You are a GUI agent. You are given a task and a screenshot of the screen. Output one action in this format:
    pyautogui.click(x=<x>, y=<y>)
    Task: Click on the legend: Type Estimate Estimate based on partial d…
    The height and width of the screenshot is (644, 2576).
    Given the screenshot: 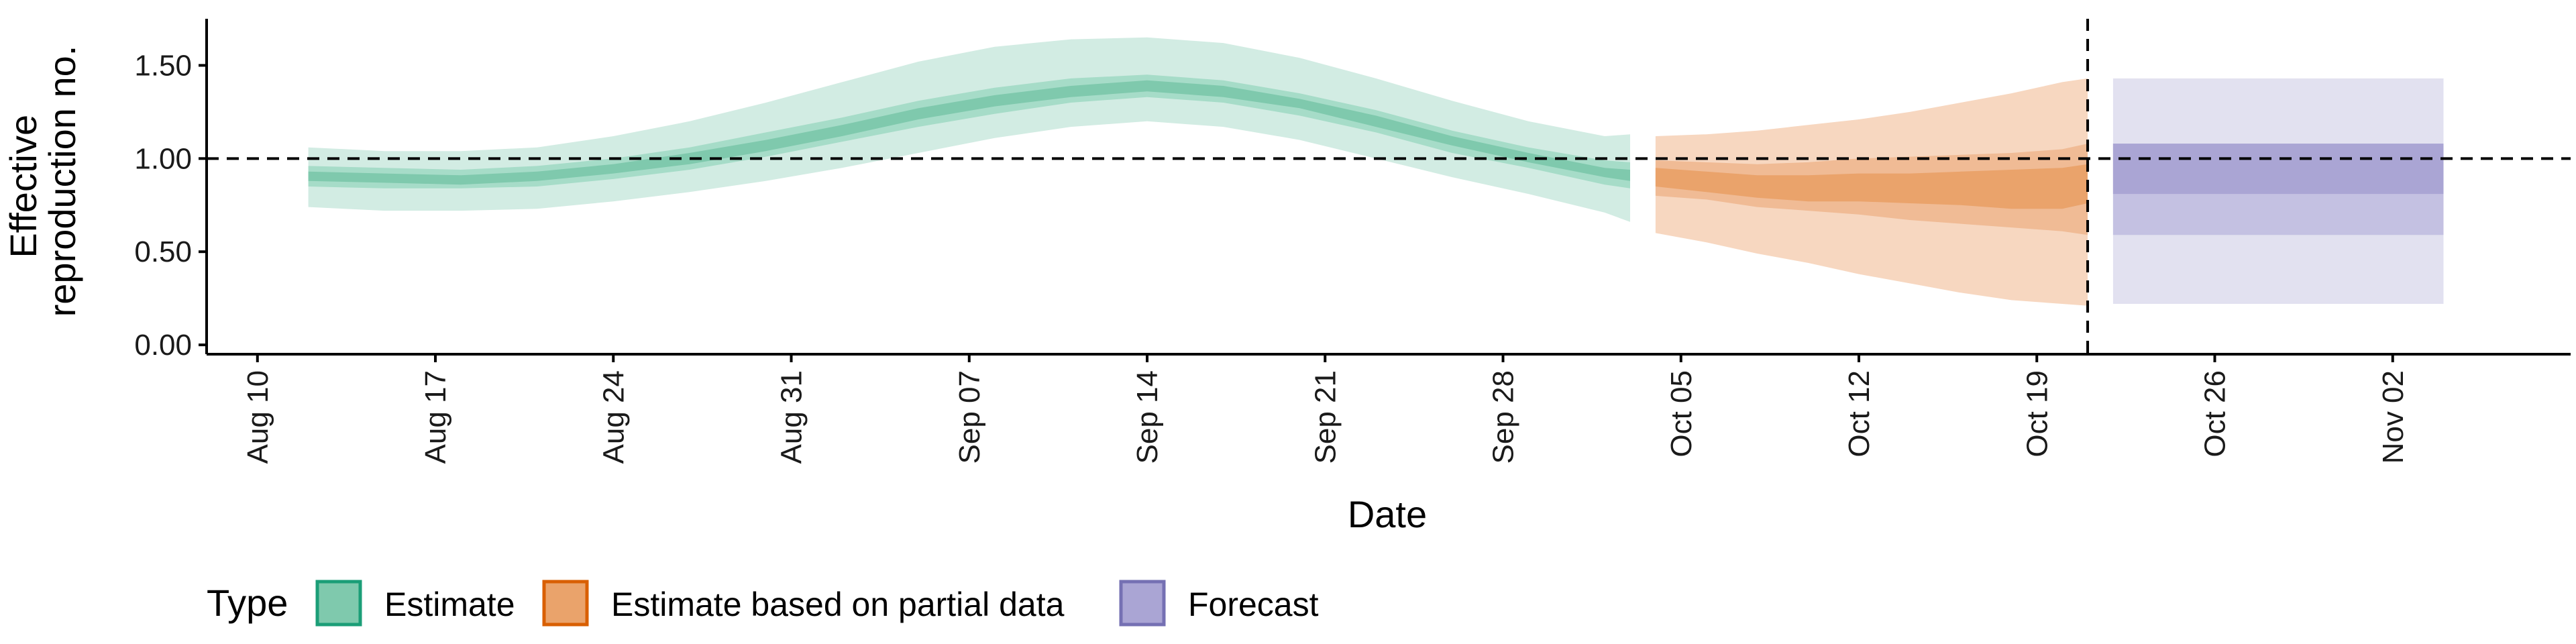 What is the action you would take?
    pyautogui.click(x=763, y=603)
    